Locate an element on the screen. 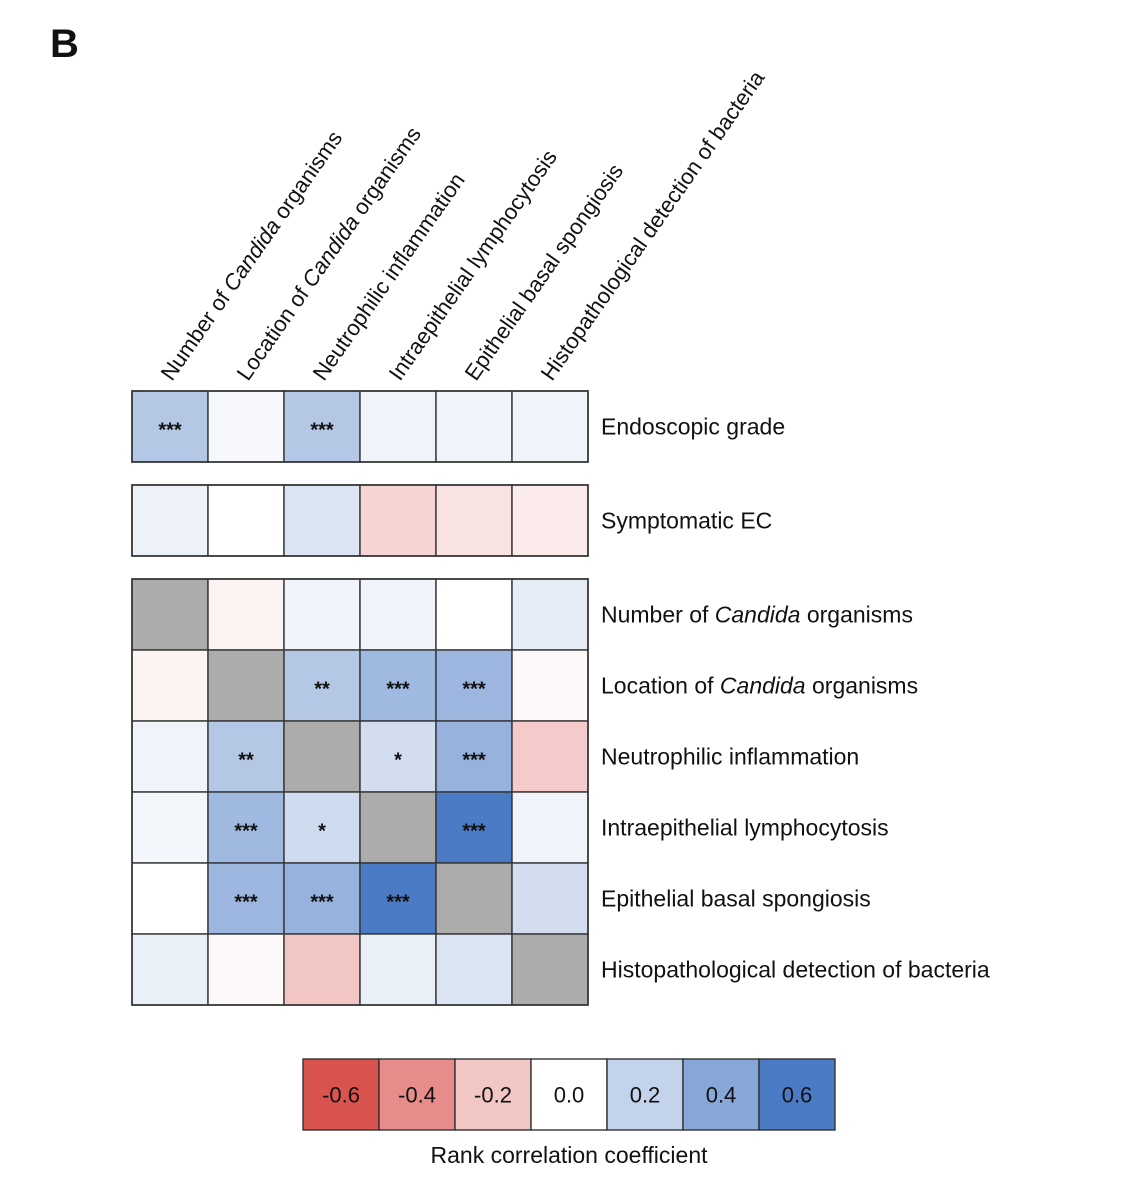 The height and width of the screenshot is (1200, 1132). legend-tick-label: -0.2 is located at coordinates (493, 1095).